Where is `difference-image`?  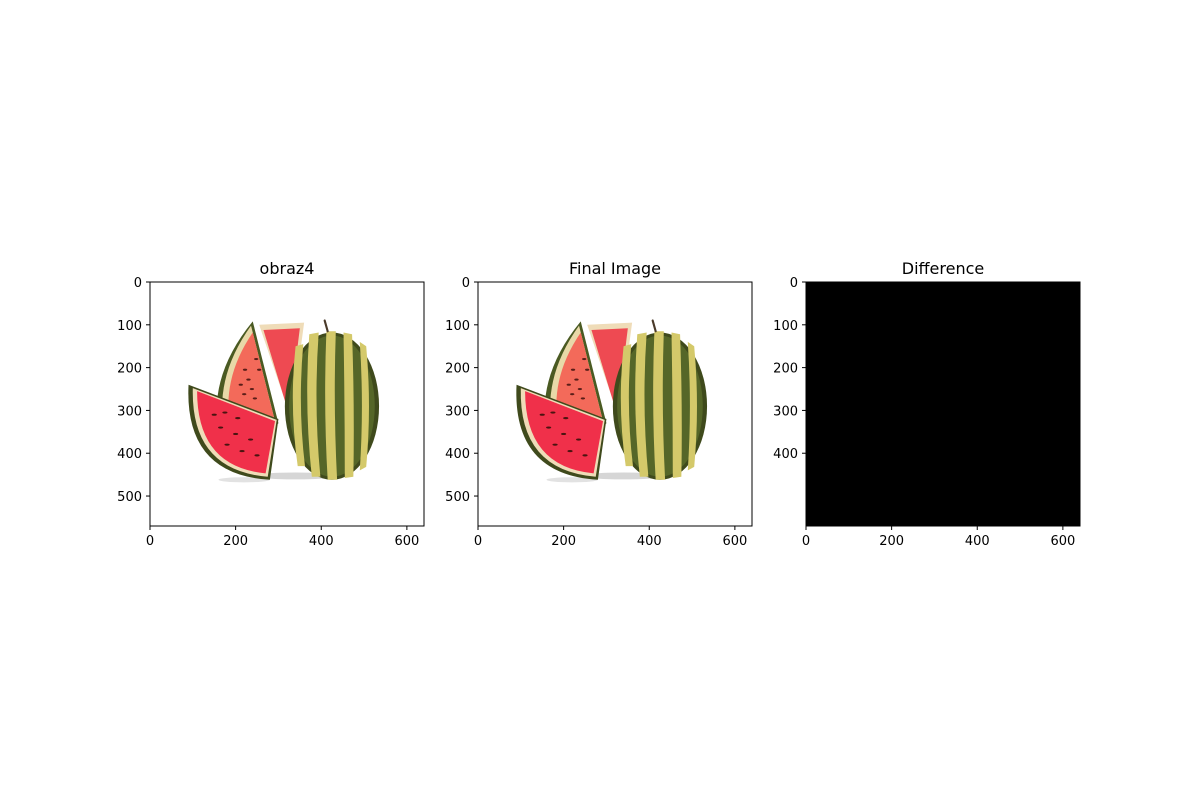 difference-image is located at coordinates (943, 404).